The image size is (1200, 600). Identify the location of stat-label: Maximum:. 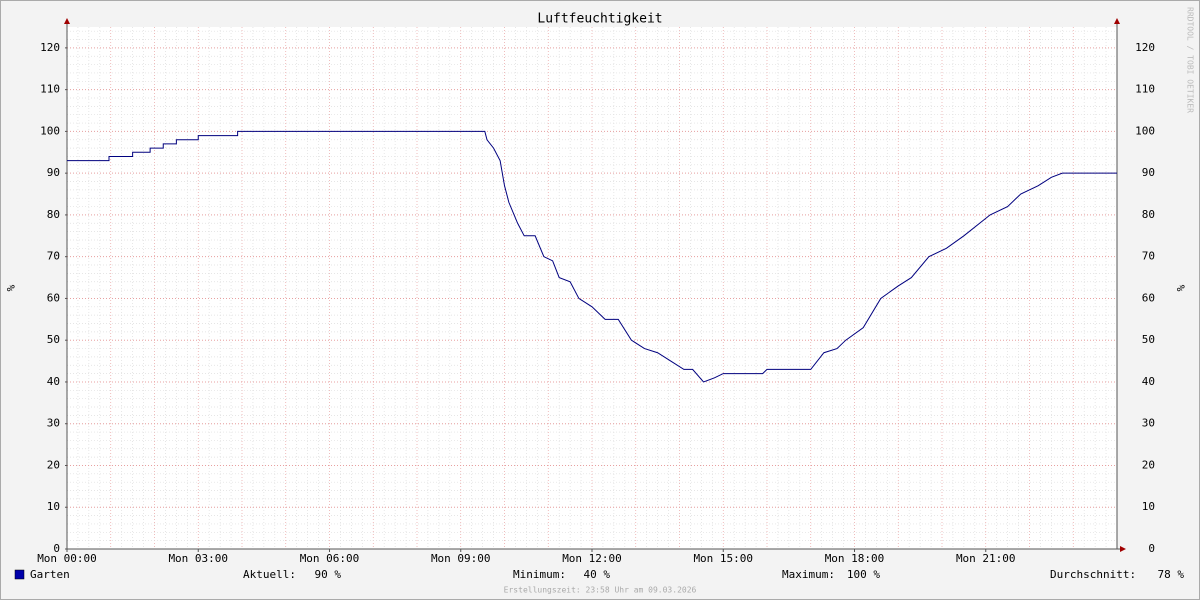
(808, 574).